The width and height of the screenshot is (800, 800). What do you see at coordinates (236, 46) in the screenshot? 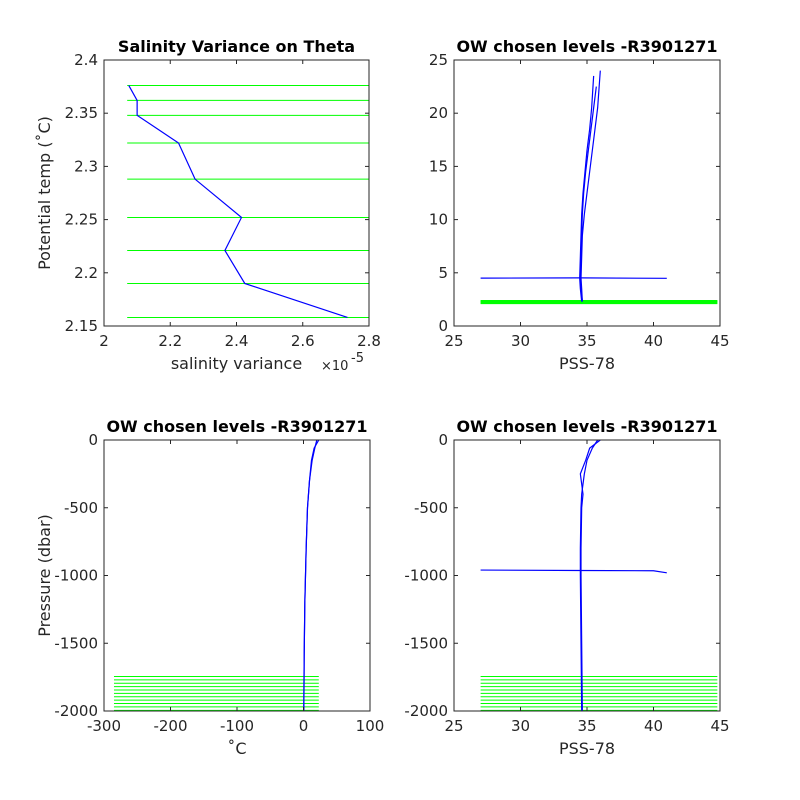
I see `chart-title: Salinity Variance on Theta` at bounding box center [236, 46].